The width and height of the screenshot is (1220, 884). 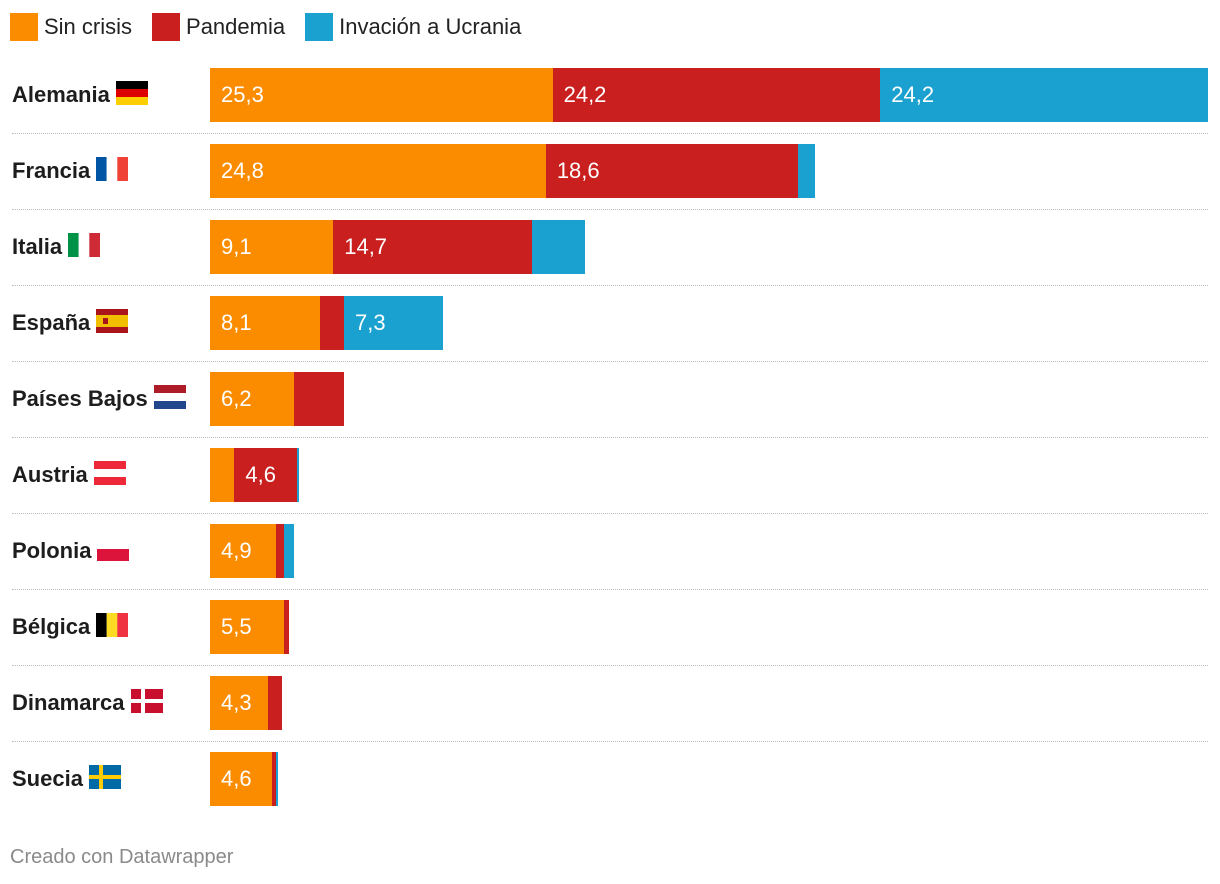 I want to click on flag-pl-icon, so click(x=113, y=551).